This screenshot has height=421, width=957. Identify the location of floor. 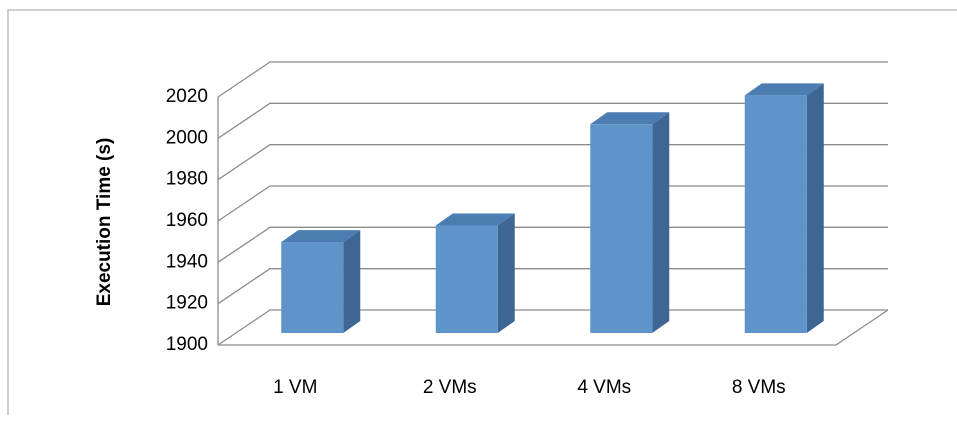
(553, 327).